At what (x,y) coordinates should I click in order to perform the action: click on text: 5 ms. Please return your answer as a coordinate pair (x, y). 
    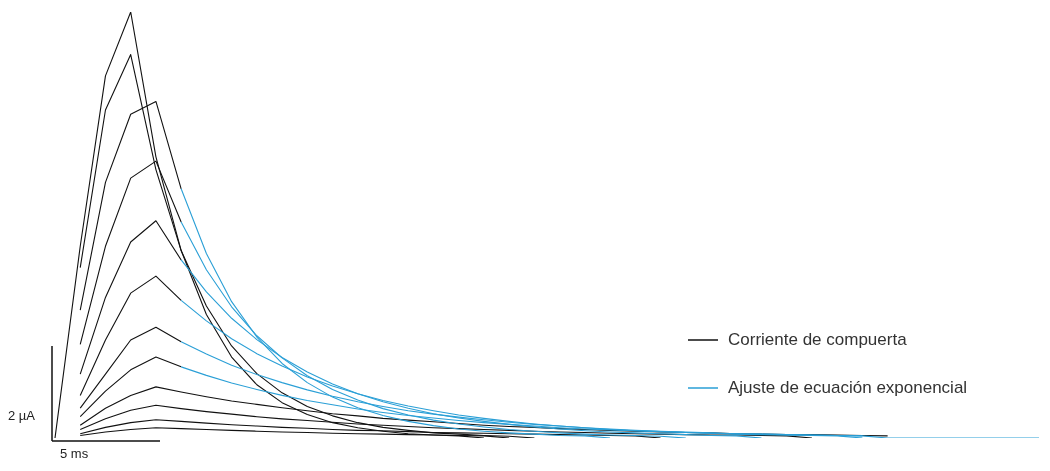
    Looking at the image, I should click on (74, 453).